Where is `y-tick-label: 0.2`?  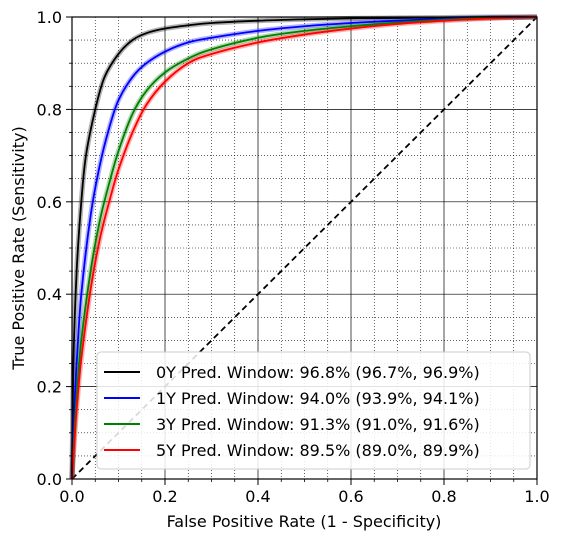
y-tick-label: 0.2 is located at coordinates (49, 387).